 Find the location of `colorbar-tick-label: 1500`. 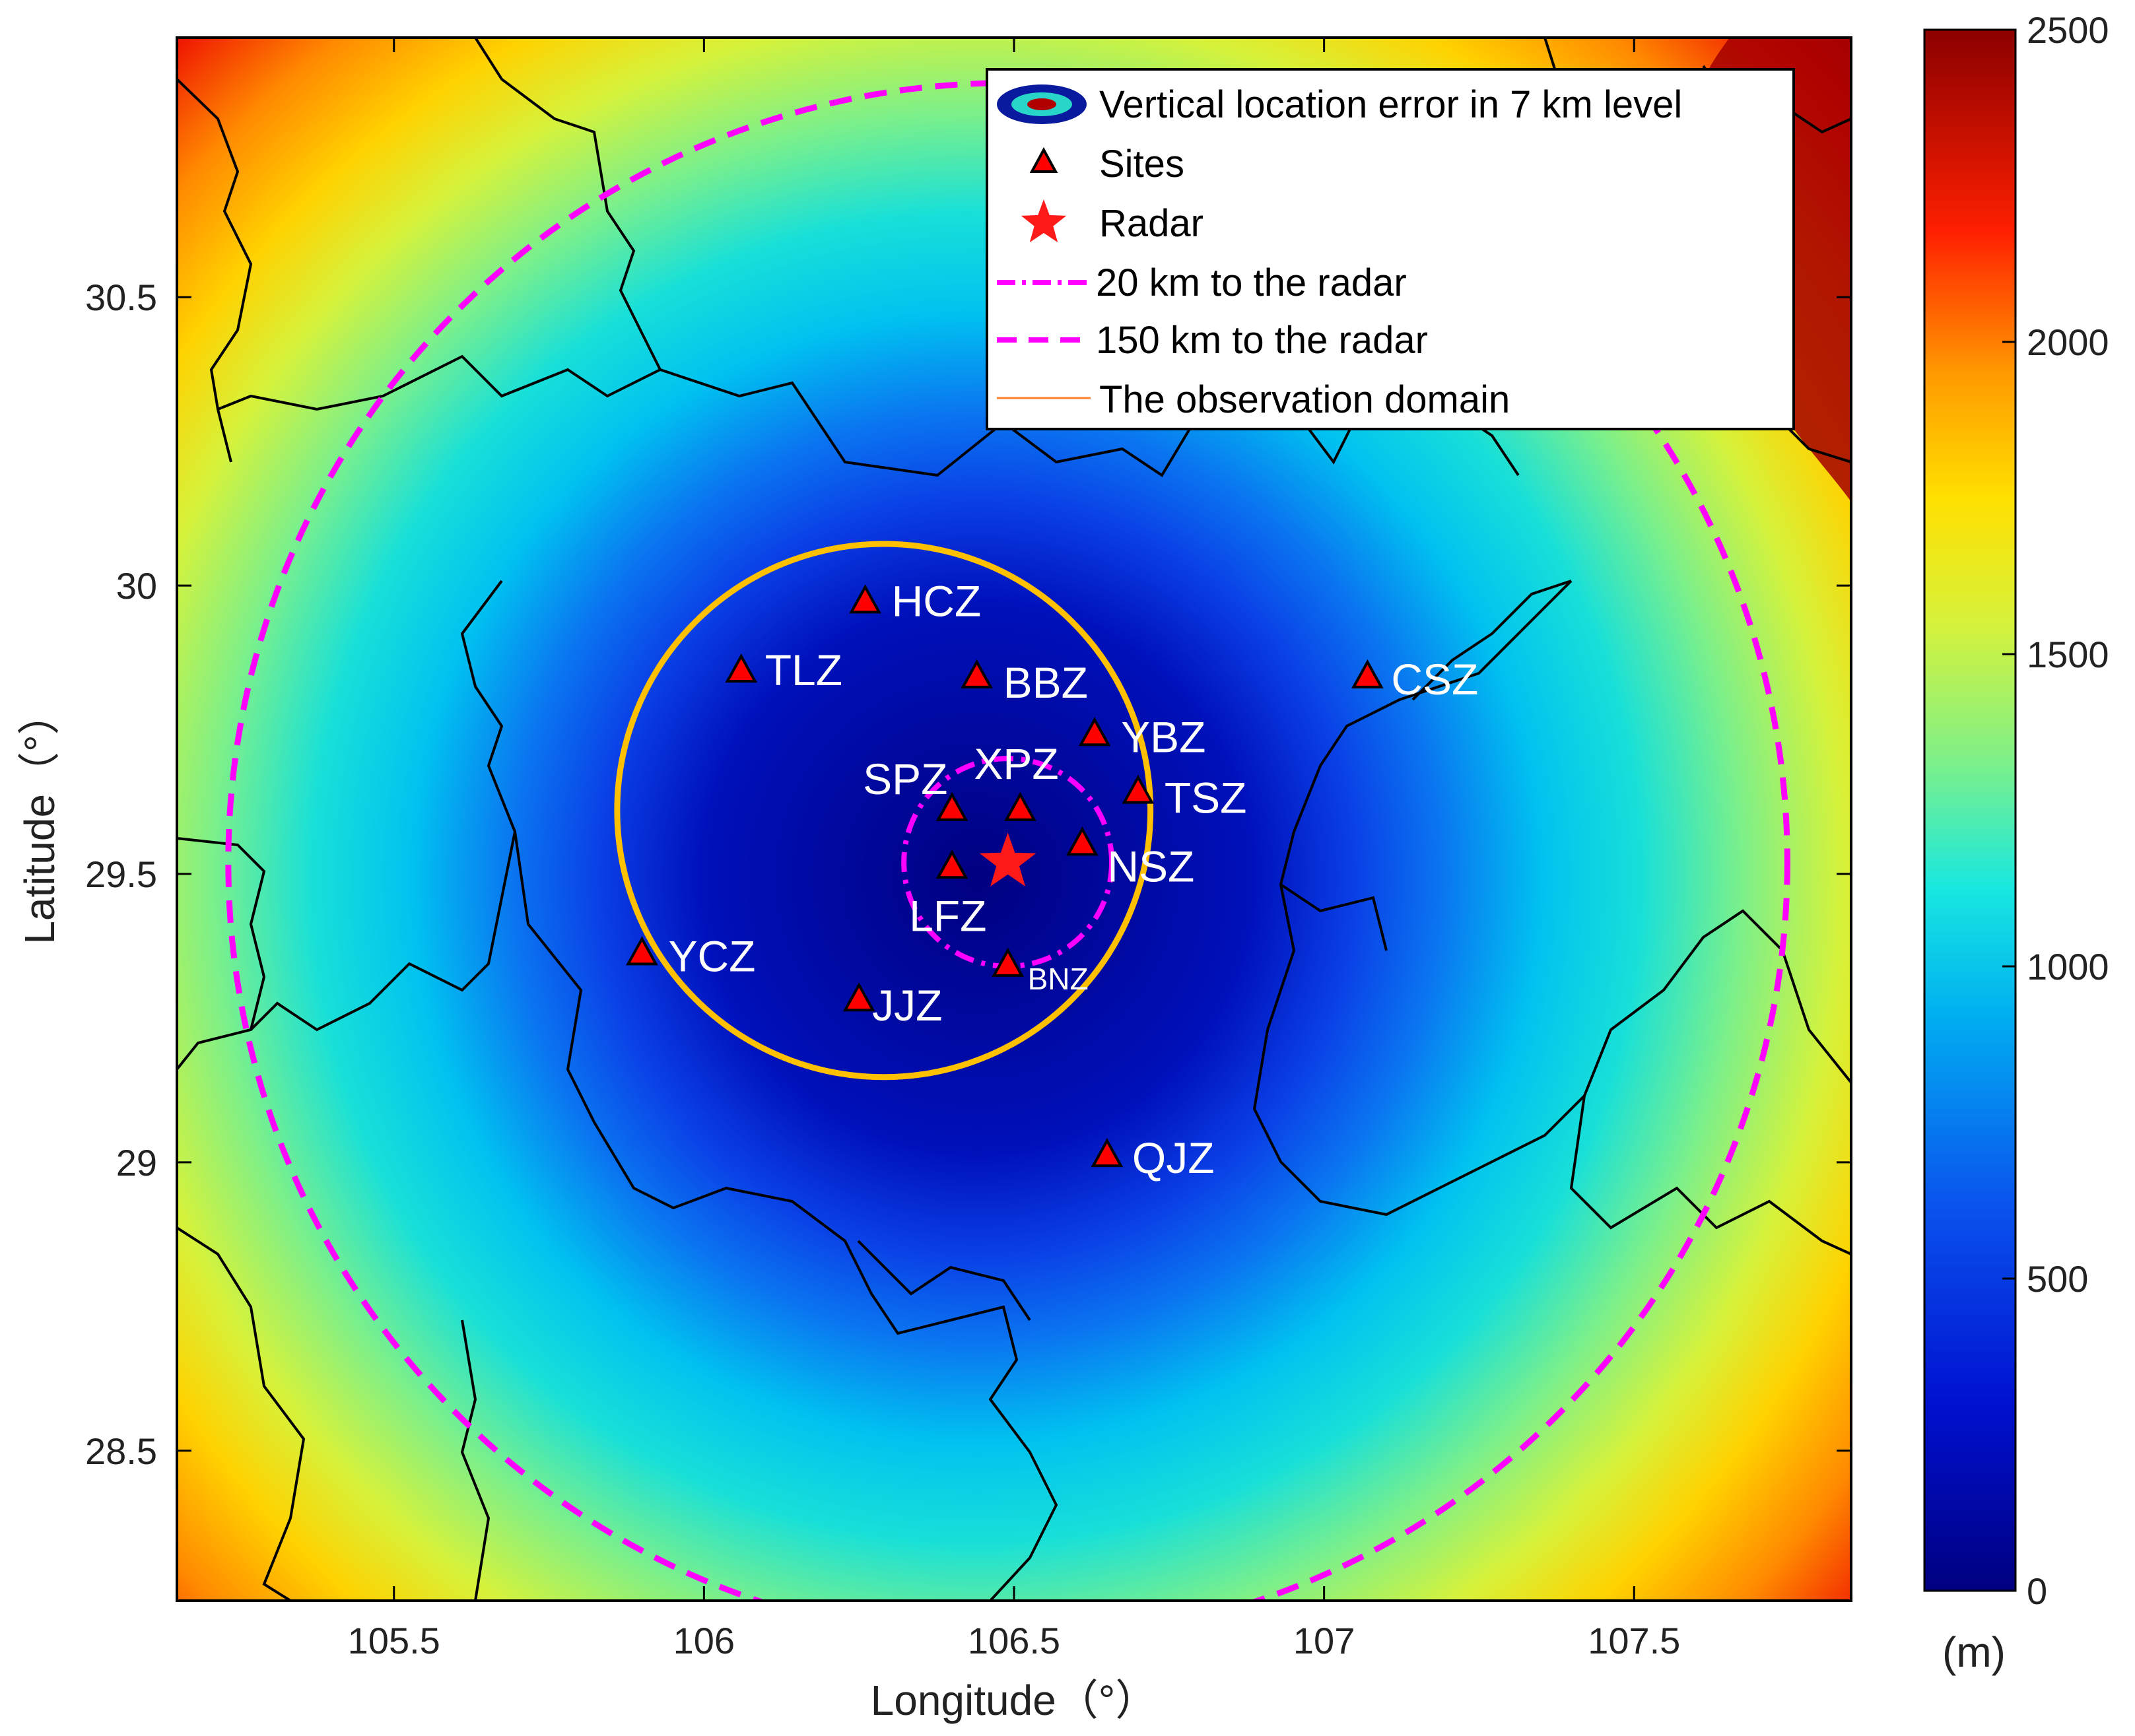

colorbar-tick-label: 1500 is located at coordinates (2068, 654).